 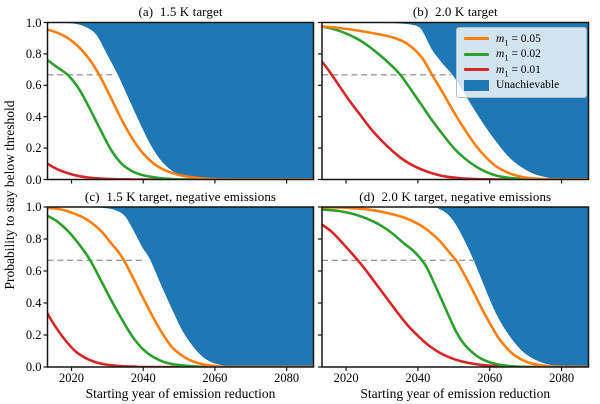 What do you see at coordinates (528, 85) in the screenshot?
I see `legend-label: Unachievable` at bounding box center [528, 85].